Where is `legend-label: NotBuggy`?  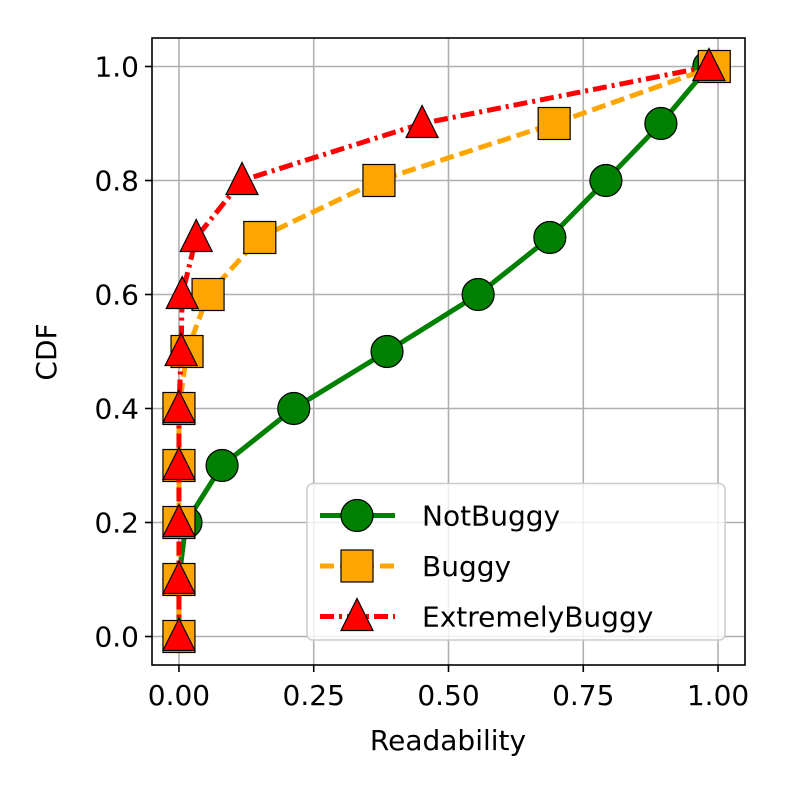 legend-label: NotBuggy is located at coordinates (491, 516).